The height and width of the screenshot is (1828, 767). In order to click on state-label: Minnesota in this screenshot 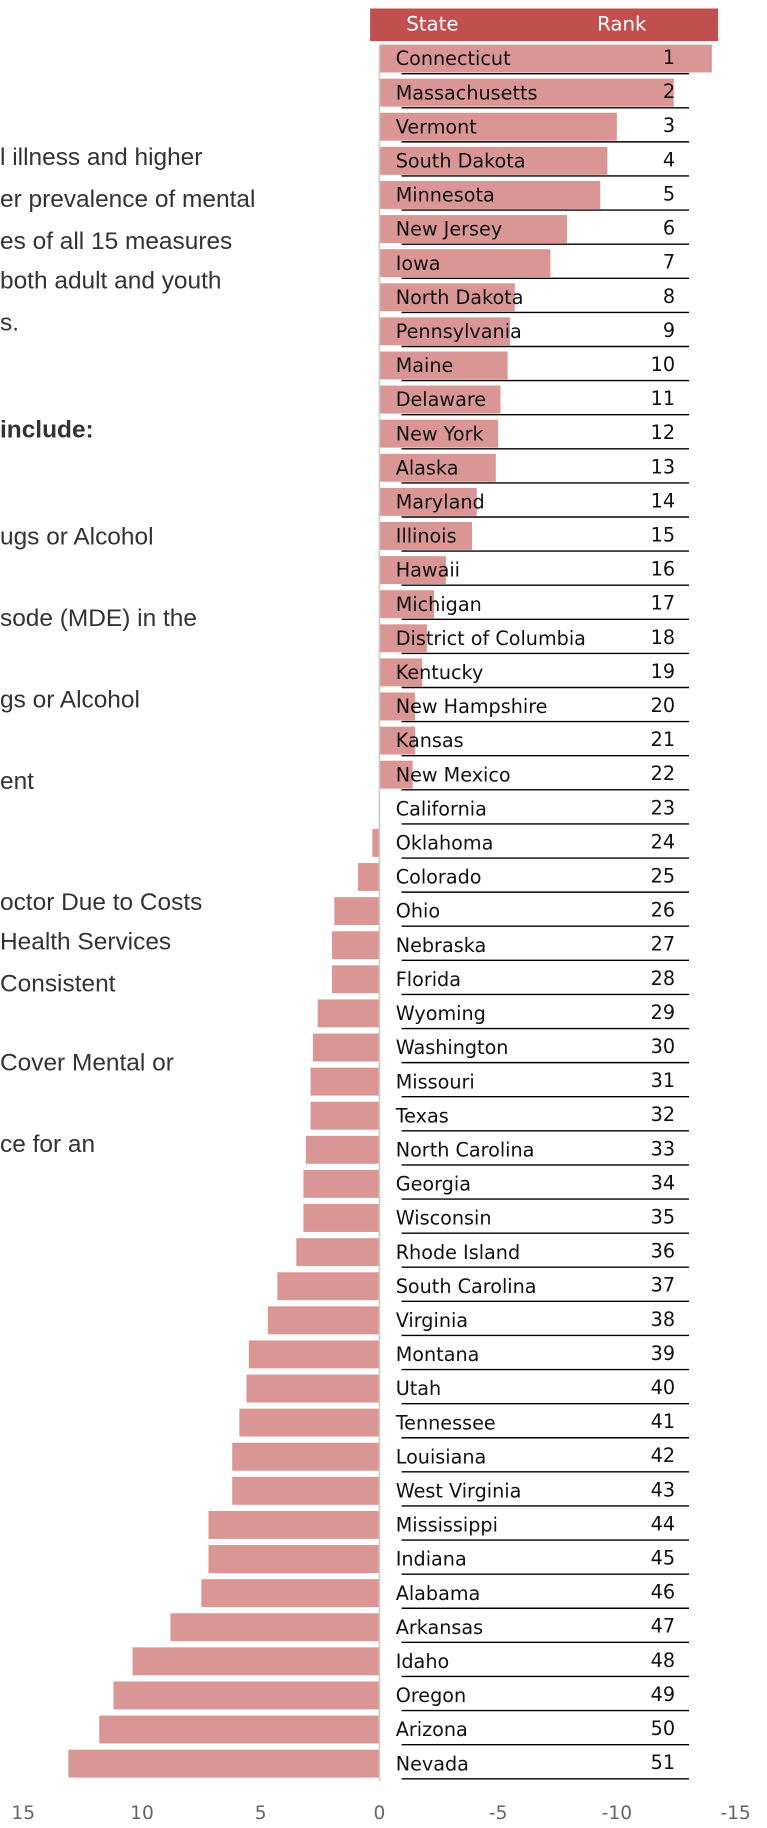, I will do `click(445, 195)`.